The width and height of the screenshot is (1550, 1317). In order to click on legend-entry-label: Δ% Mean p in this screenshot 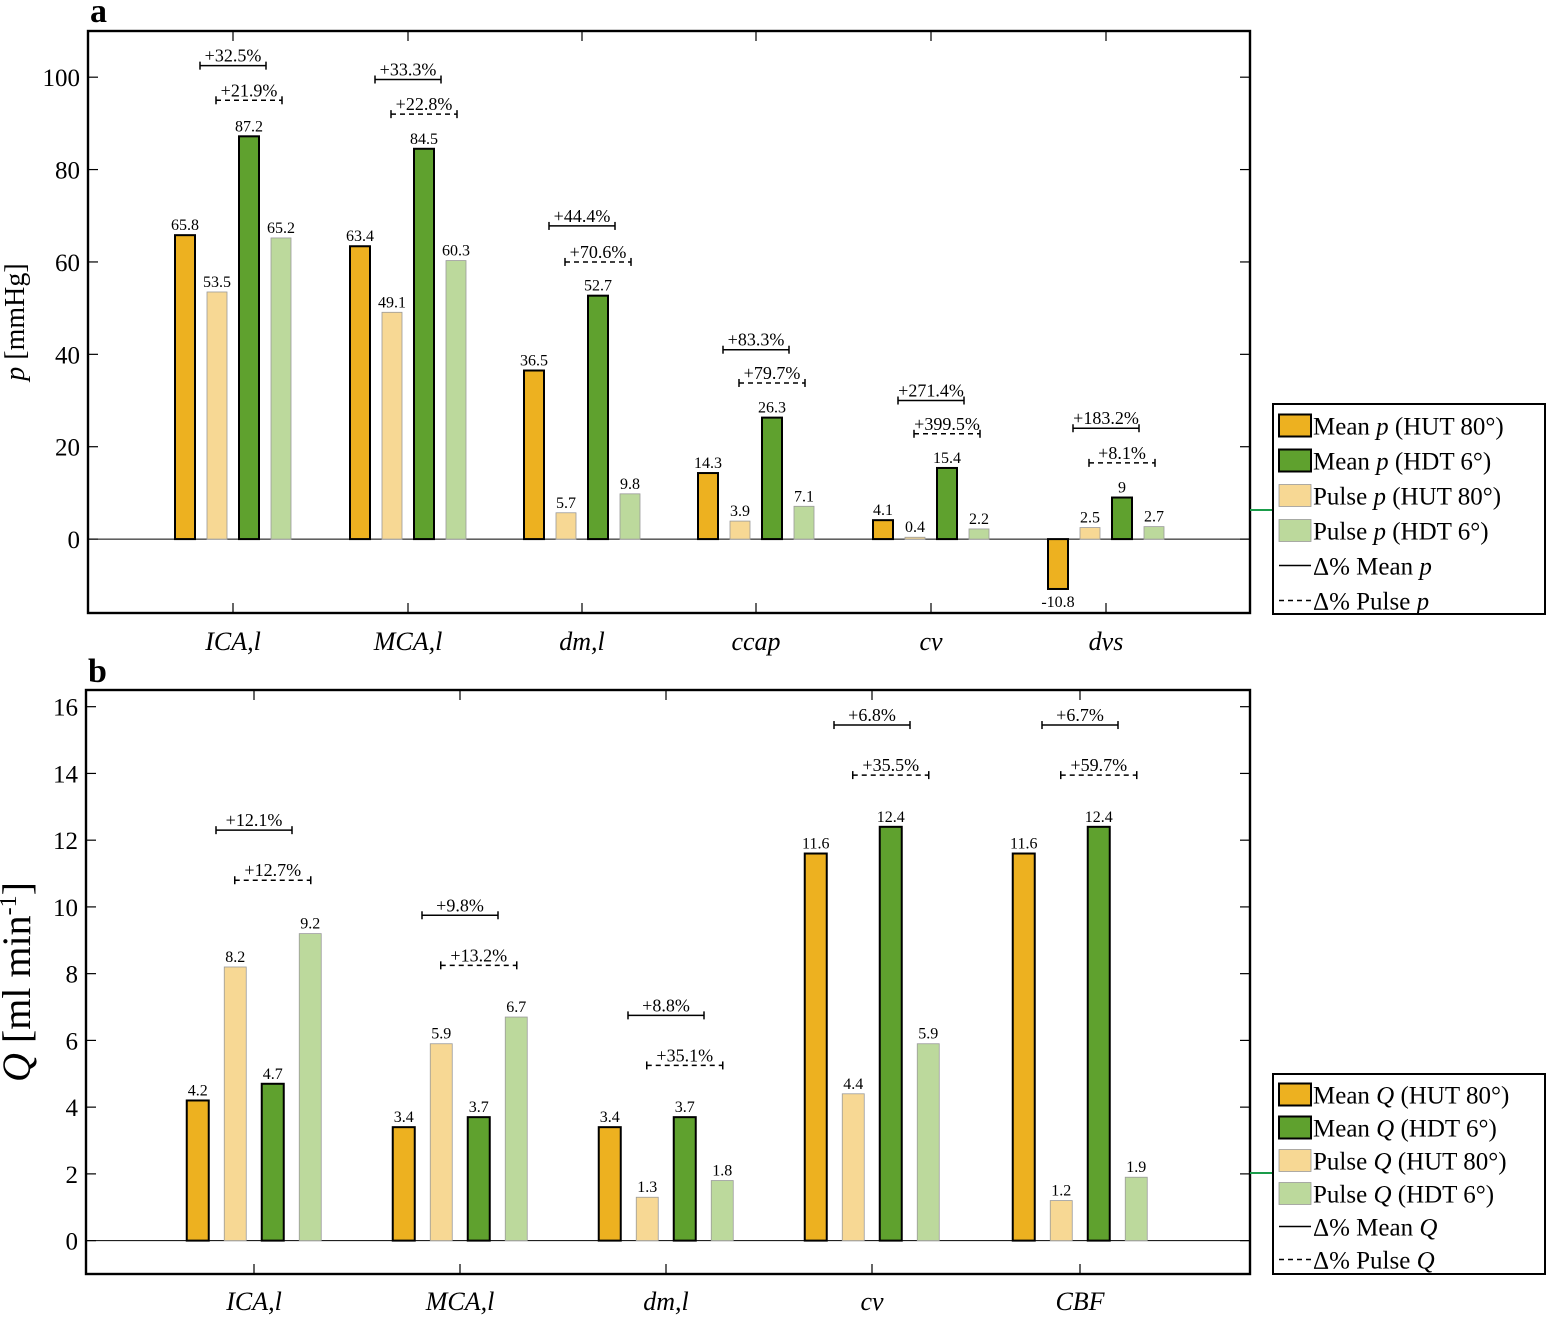, I will do `click(1372, 567)`.